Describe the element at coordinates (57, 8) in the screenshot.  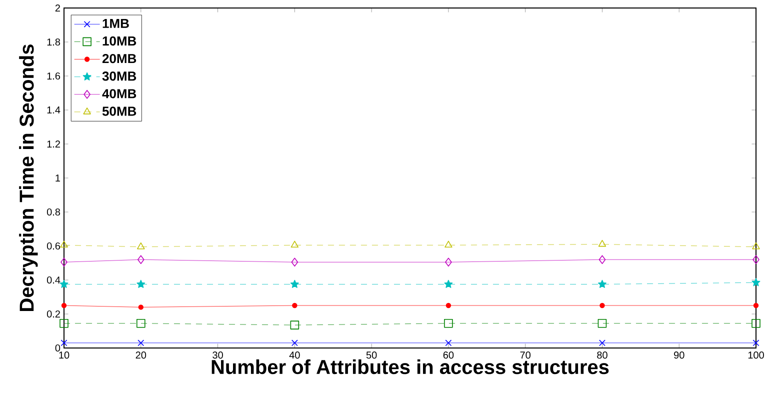
I see `y-tick-label: 2` at that location.